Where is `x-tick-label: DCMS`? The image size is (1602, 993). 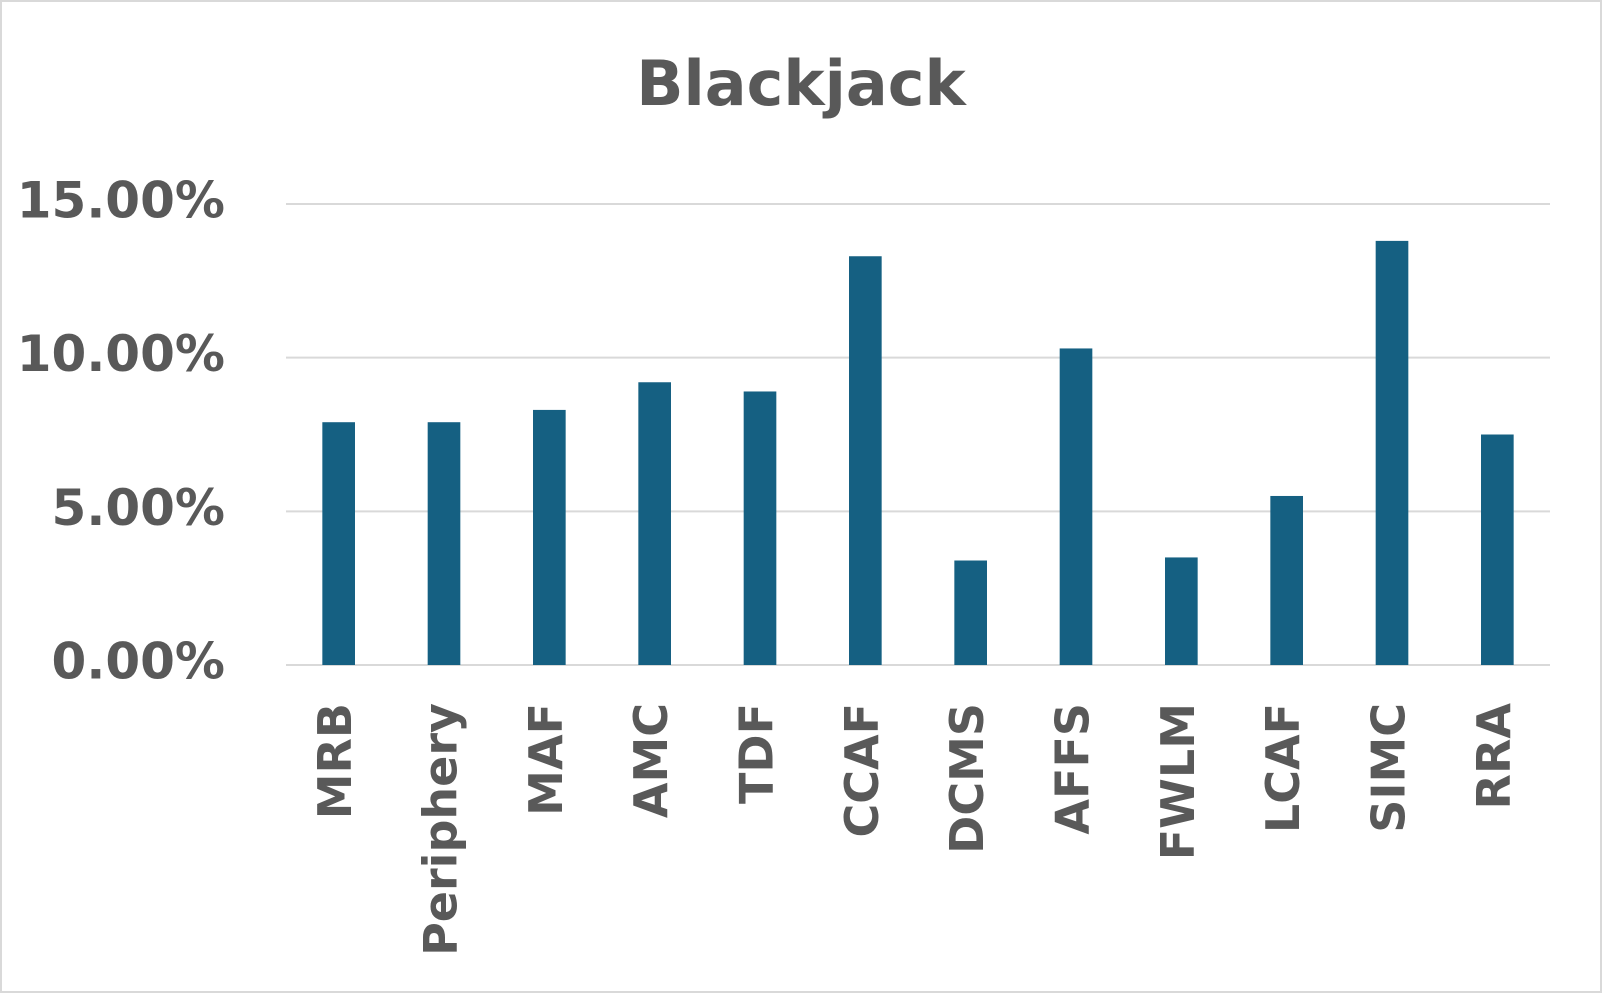 x-tick-label: DCMS is located at coordinates (967, 778).